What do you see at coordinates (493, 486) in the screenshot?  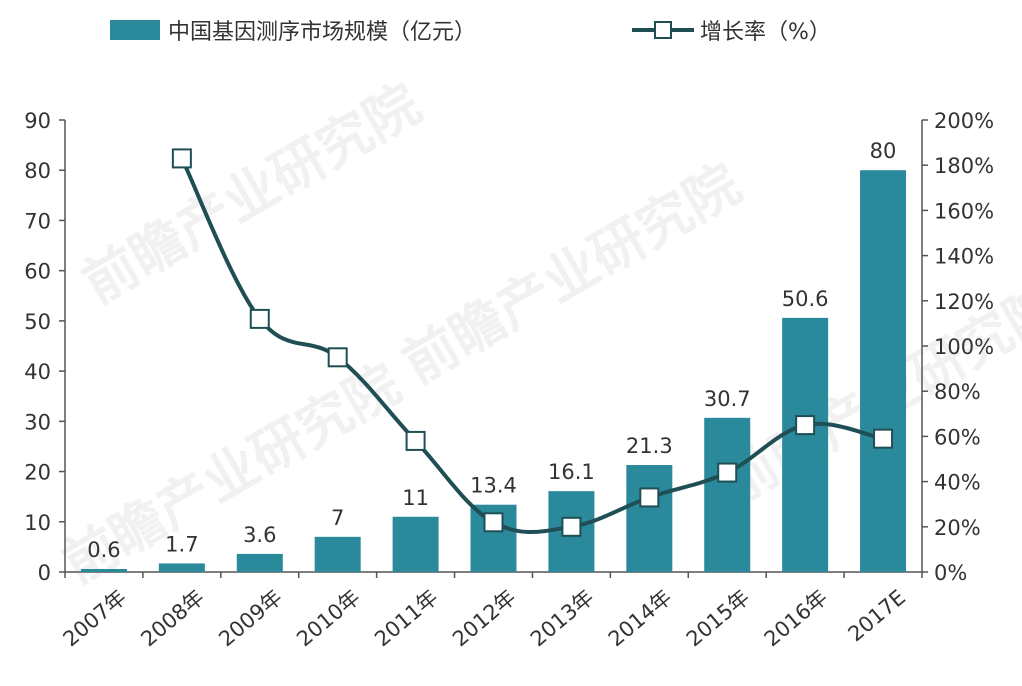 I see `bar-value-label: 13.4` at bounding box center [493, 486].